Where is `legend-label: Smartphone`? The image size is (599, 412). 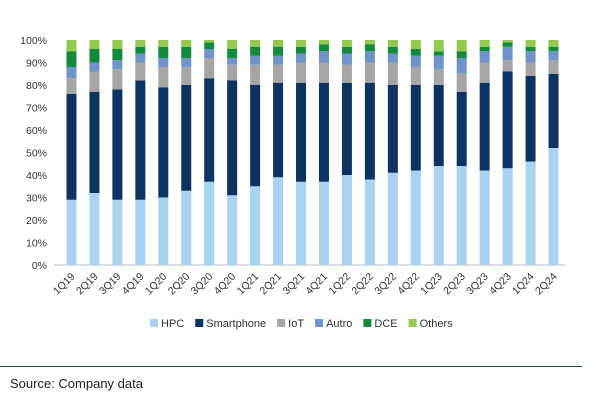 legend-label: Smartphone is located at coordinates (236, 324).